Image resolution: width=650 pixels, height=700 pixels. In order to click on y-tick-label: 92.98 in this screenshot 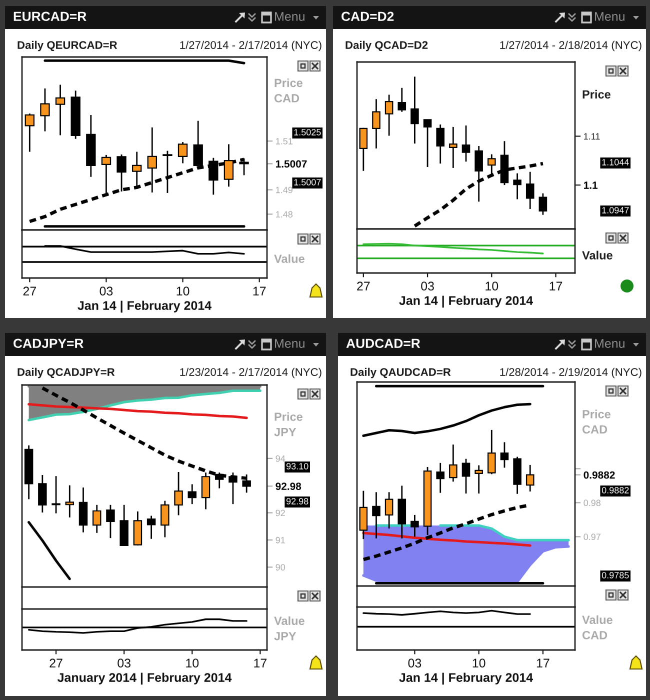, I will do `click(289, 486)`.